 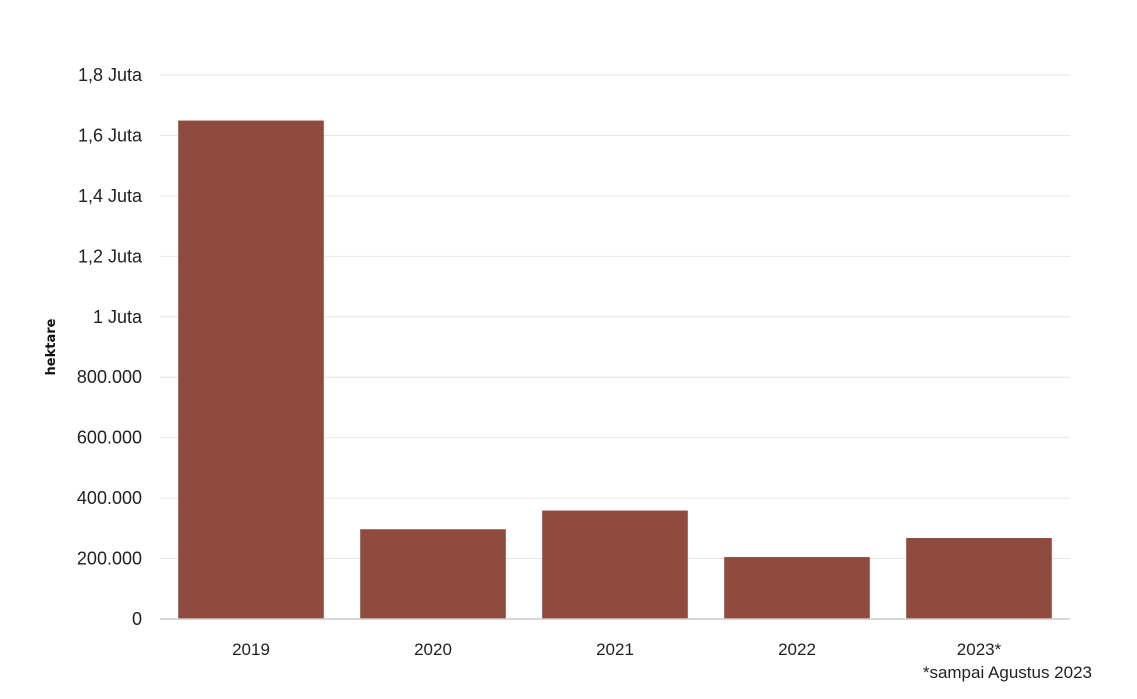 What do you see at coordinates (51, 346) in the screenshot?
I see `y-axis-label: hektare` at bounding box center [51, 346].